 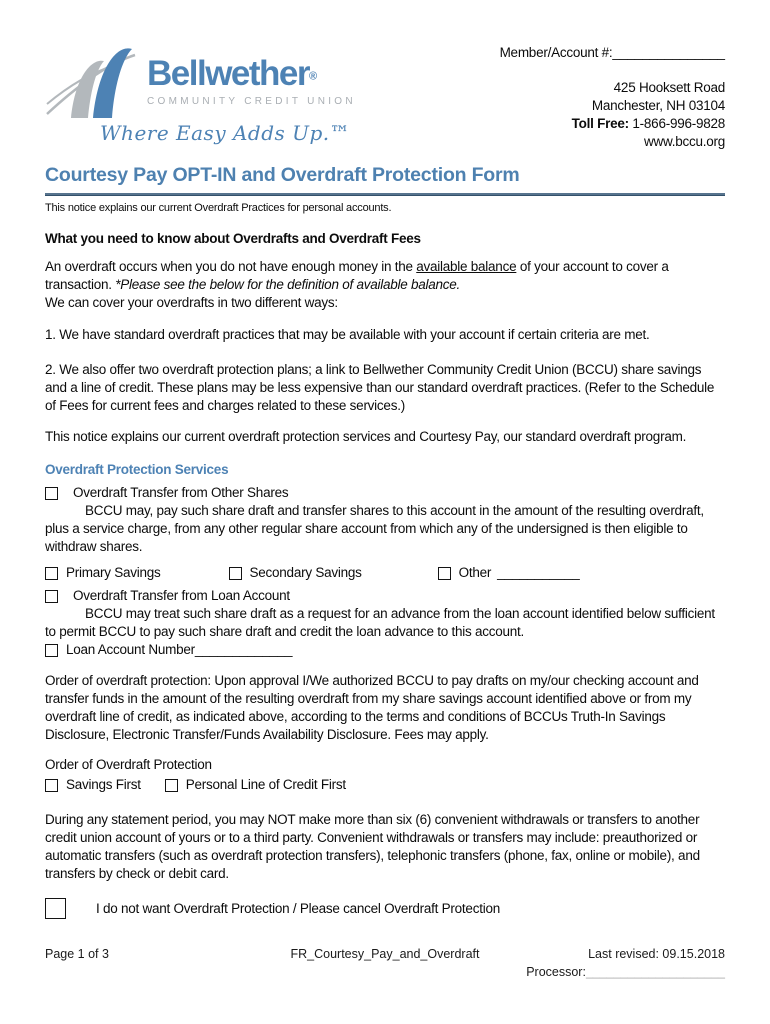 What do you see at coordinates (103, 784) in the screenshot?
I see `savings-first-label: Savings First` at bounding box center [103, 784].